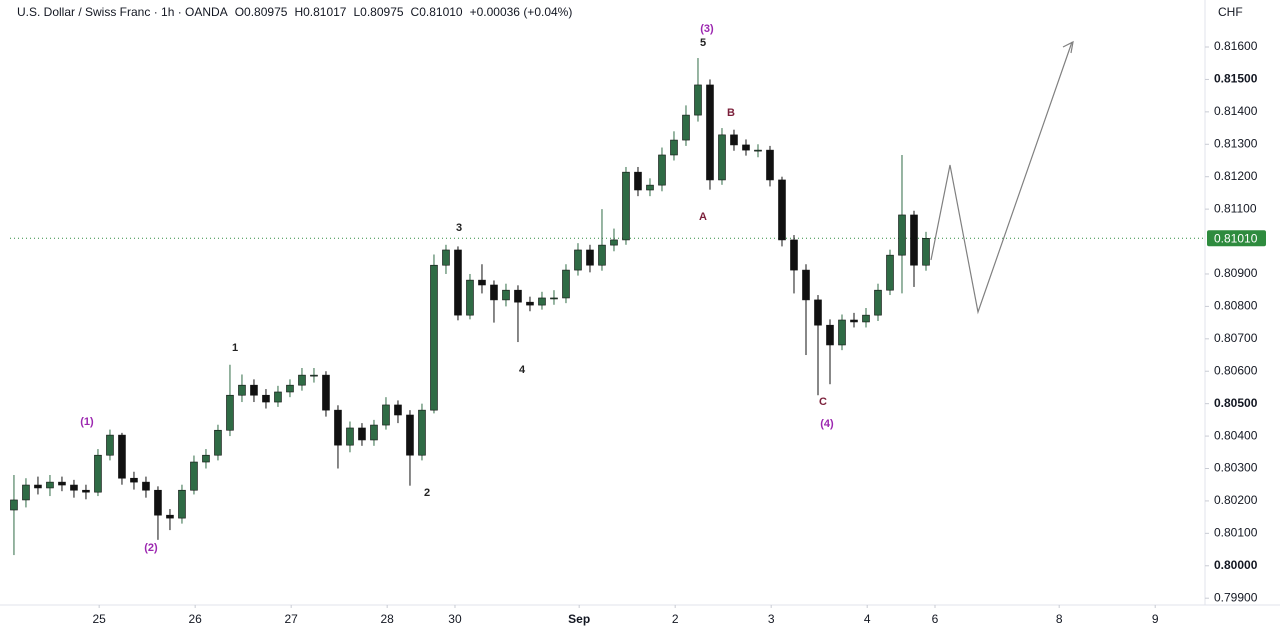  Describe the element at coordinates (87, 422) in the screenshot. I see `wave-label: (1)` at that location.